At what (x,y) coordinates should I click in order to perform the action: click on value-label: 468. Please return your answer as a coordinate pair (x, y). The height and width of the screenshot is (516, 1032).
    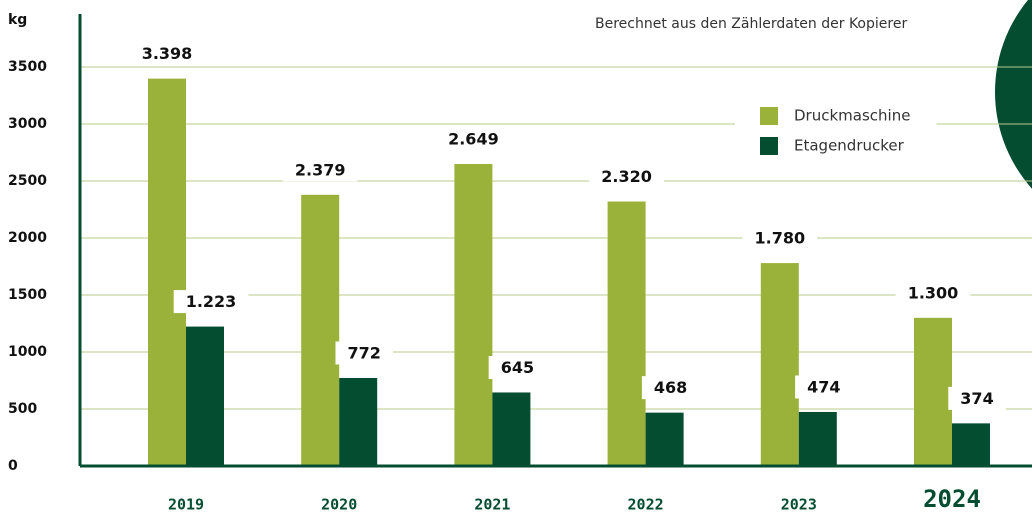
    Looking at the image, I should click on (670, 387).